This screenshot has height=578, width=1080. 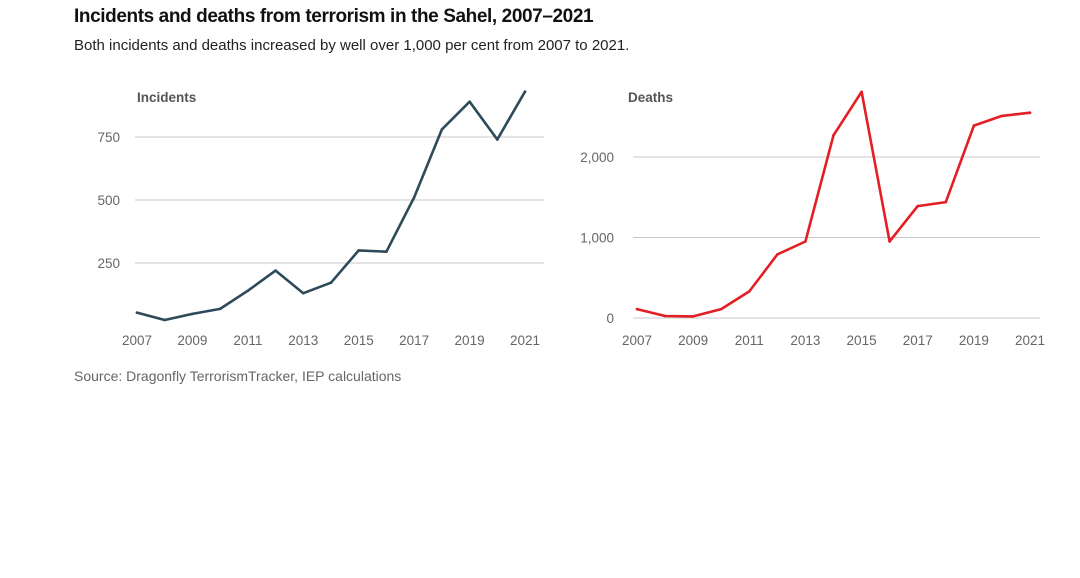 What do you see at coordinates (637, 309) in the screenshot?
I see `deaths-data-point-2007` at bounding box center [637, 309].